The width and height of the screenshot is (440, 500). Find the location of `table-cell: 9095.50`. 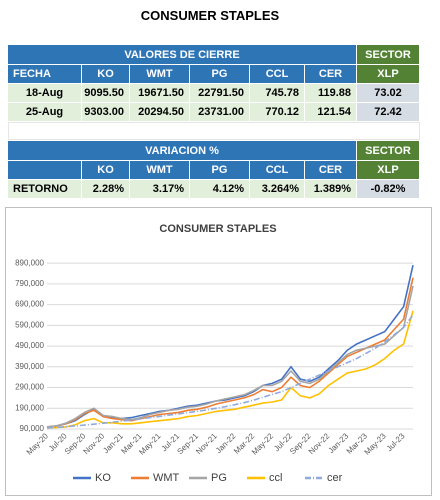

table-cell: 9095.50 is located at coordinates (106, 93).